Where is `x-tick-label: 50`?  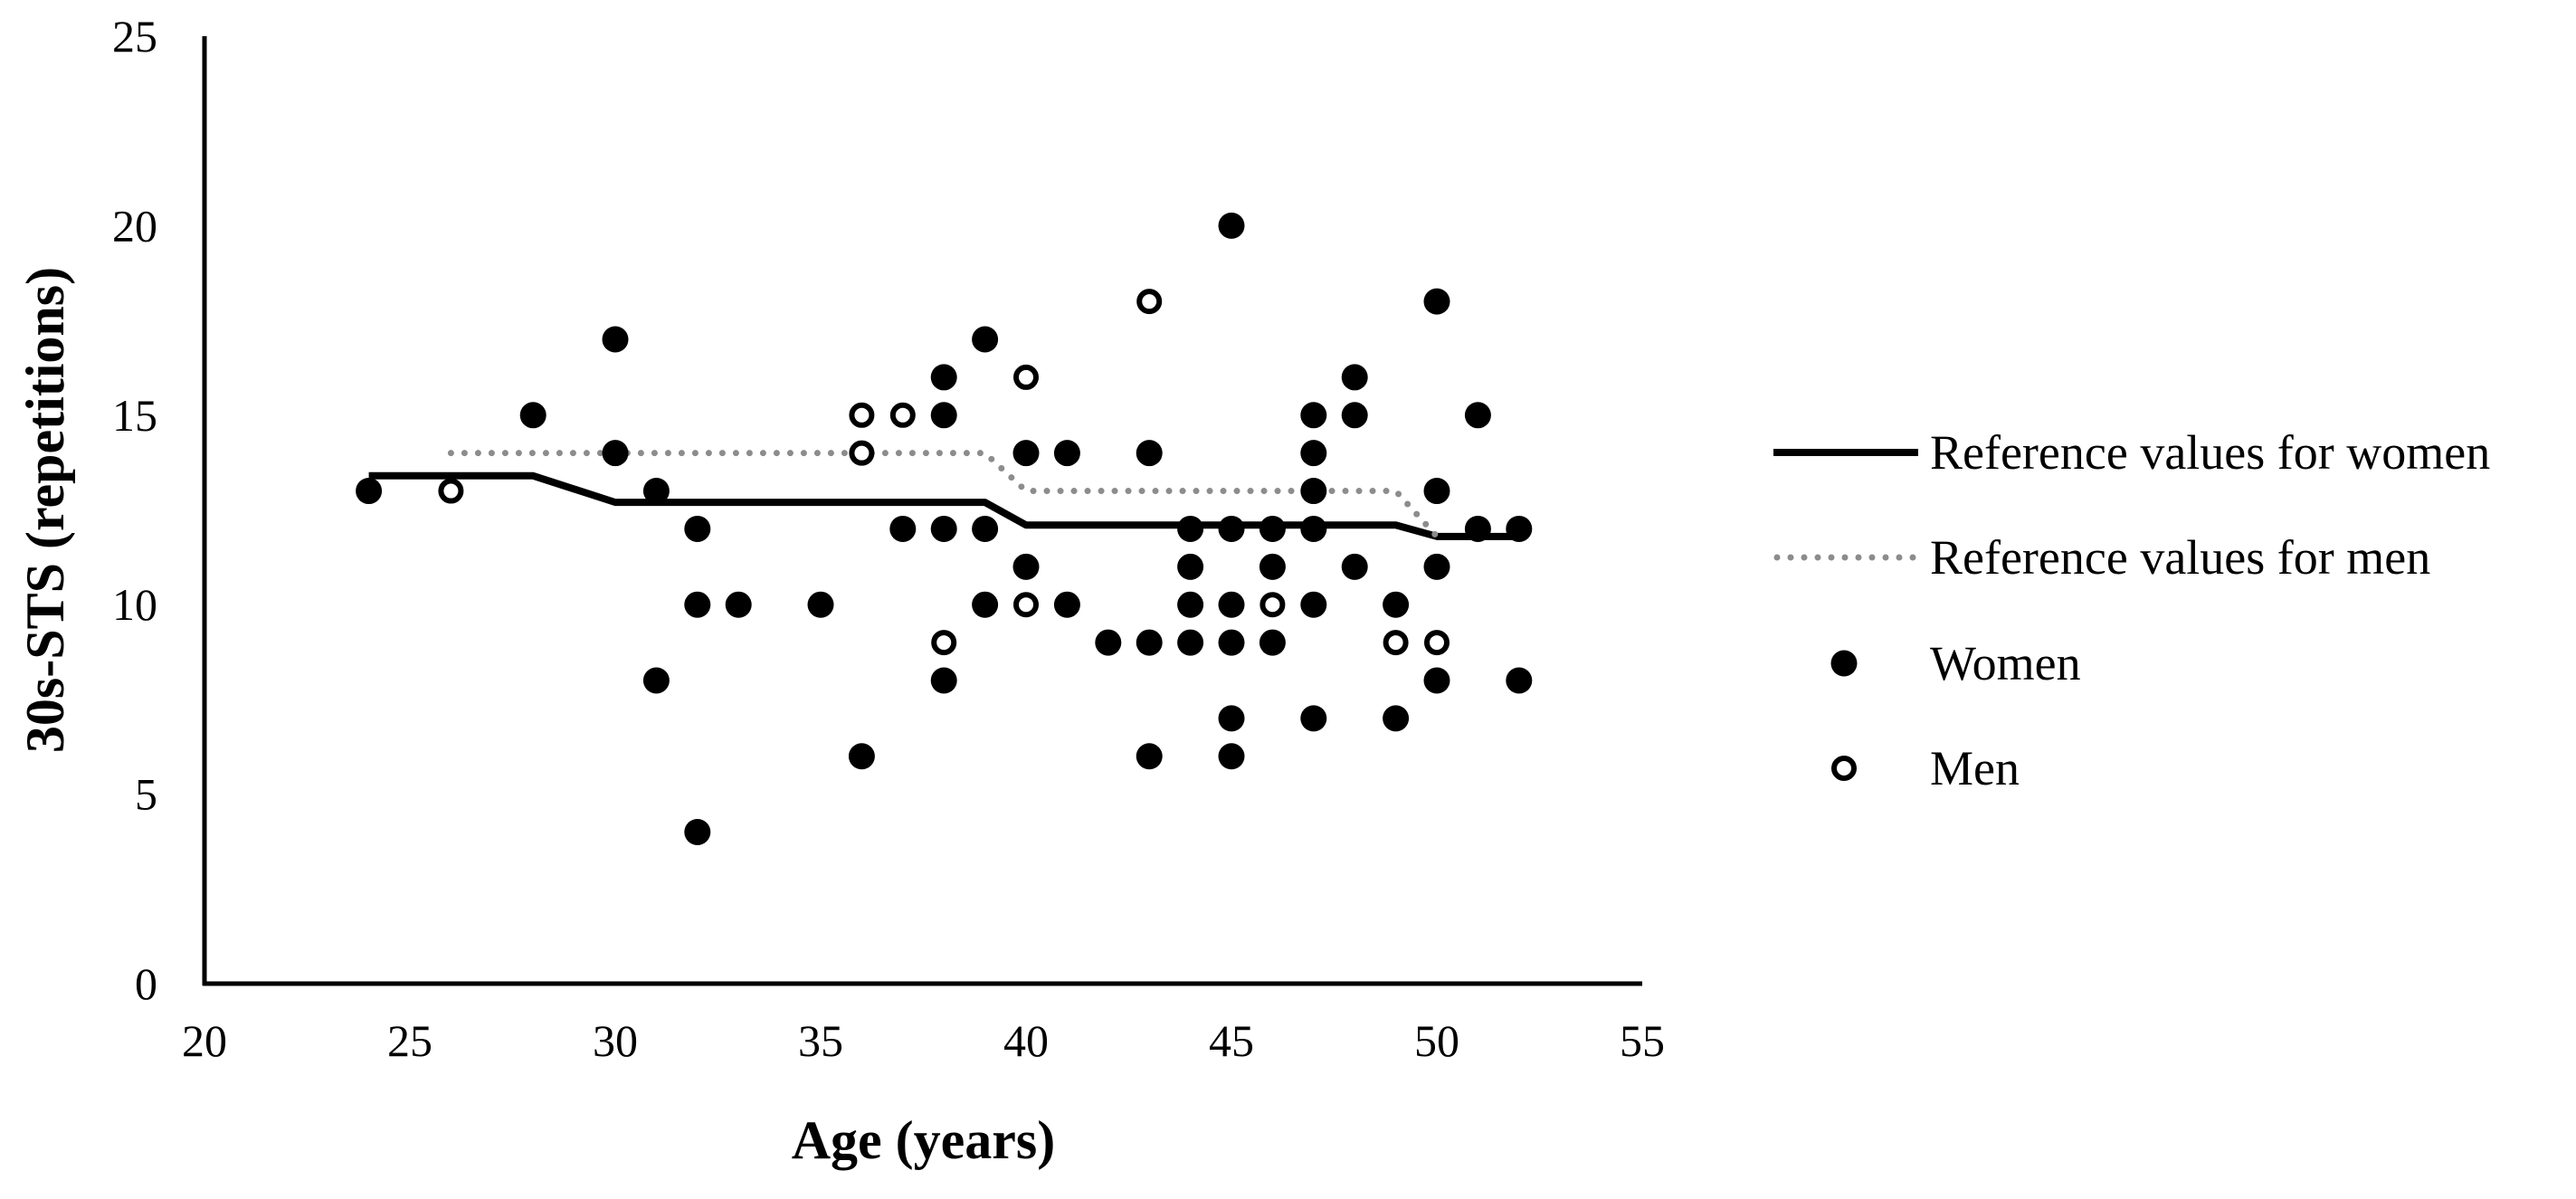
x-tick-label: 50 is located at coordinates (1437, 1040).